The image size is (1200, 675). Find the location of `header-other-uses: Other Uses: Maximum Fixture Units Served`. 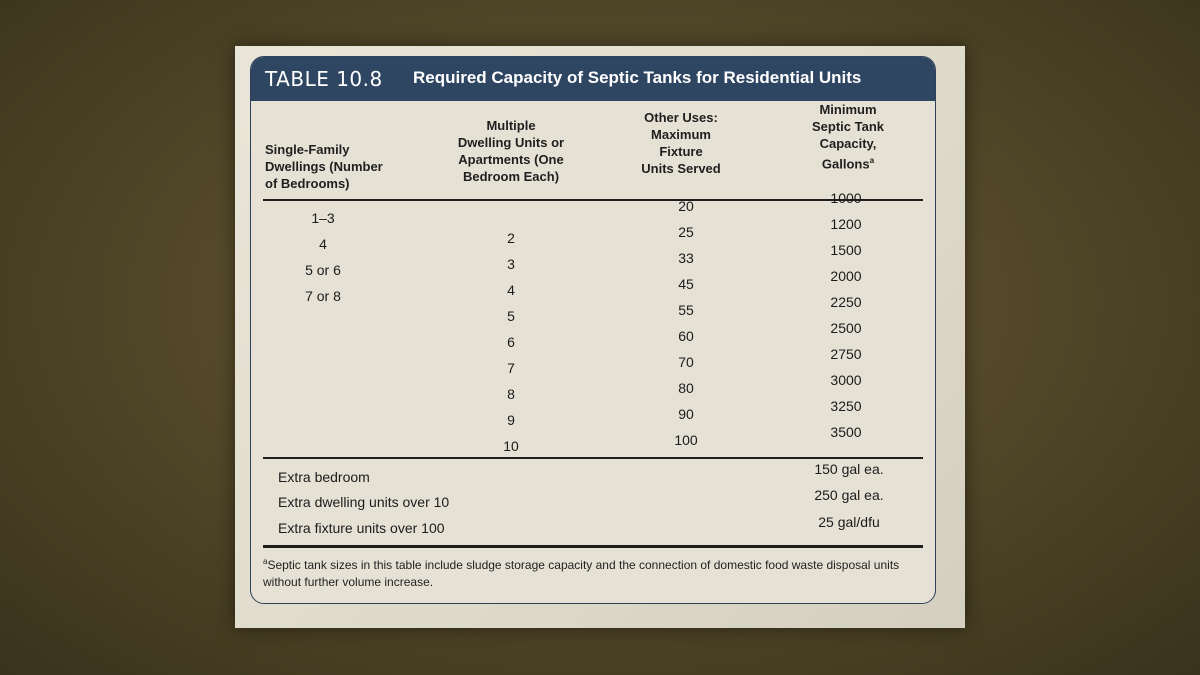

header-other-uses: Other Uses: Maximum Fixture Units Served is located at coordinates (681, 143).